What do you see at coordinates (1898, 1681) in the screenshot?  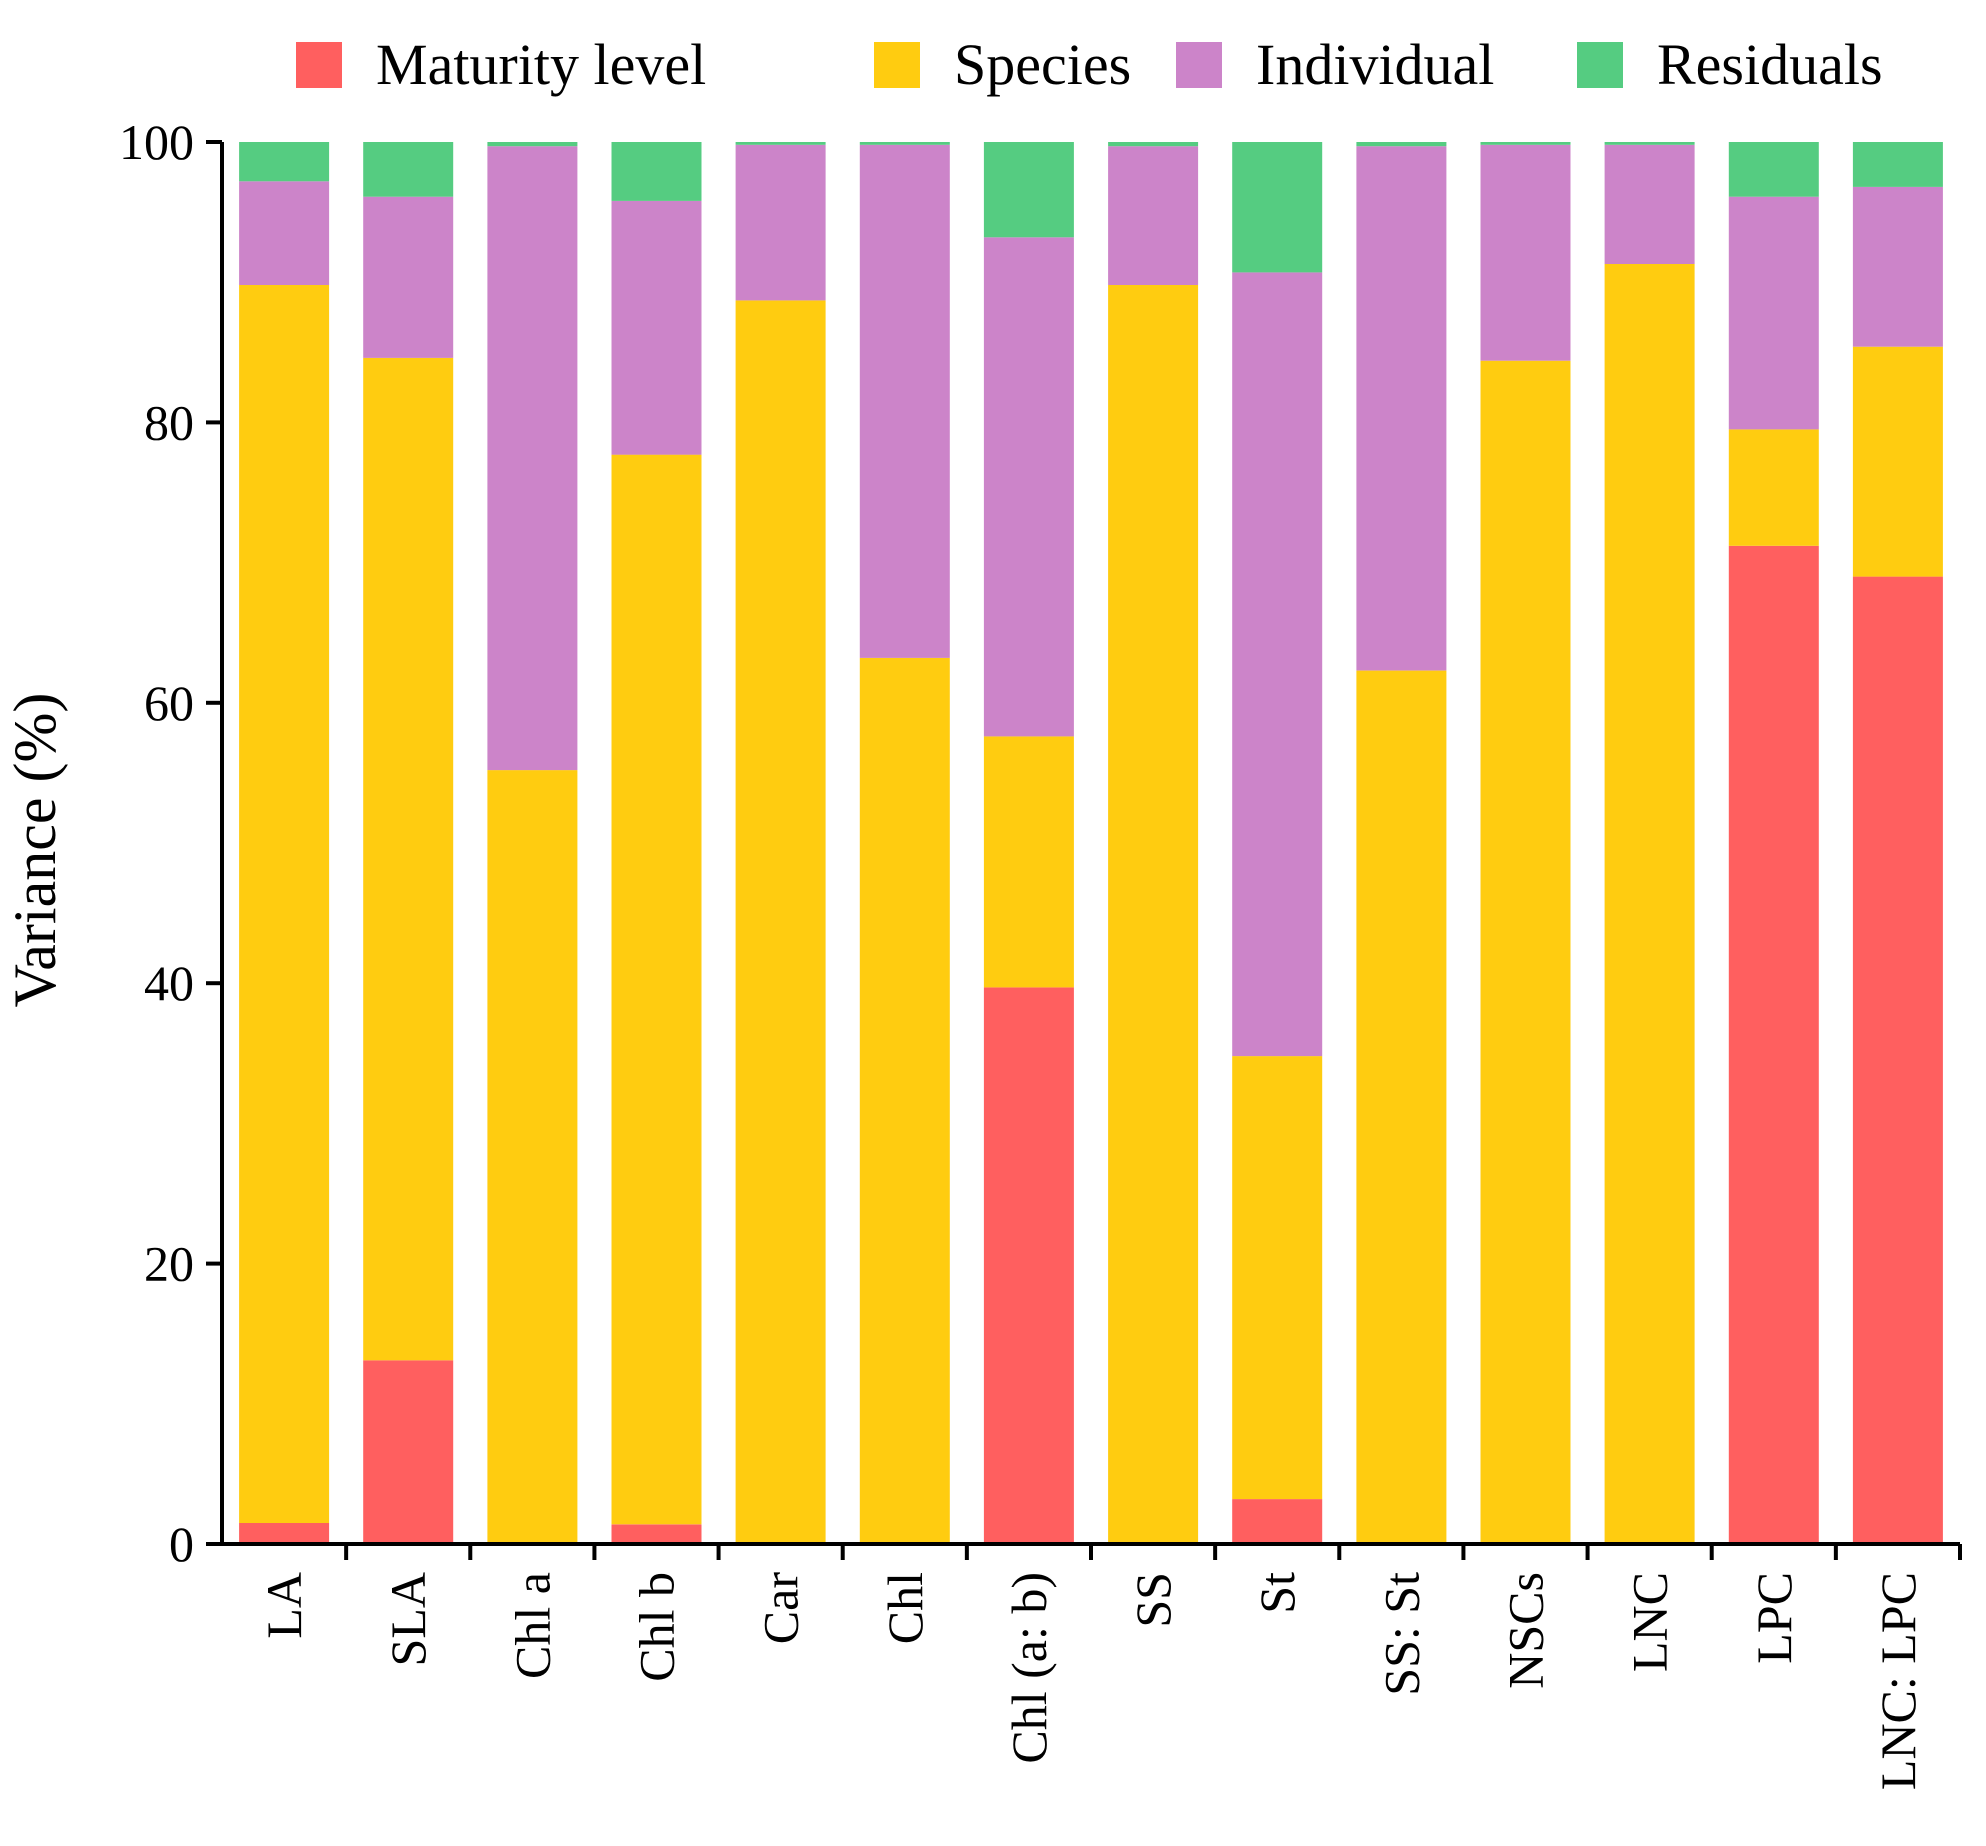 I see `x-tick-label-lnc-lpc: LNC: LPC` at bounding box center [1898, 1681].